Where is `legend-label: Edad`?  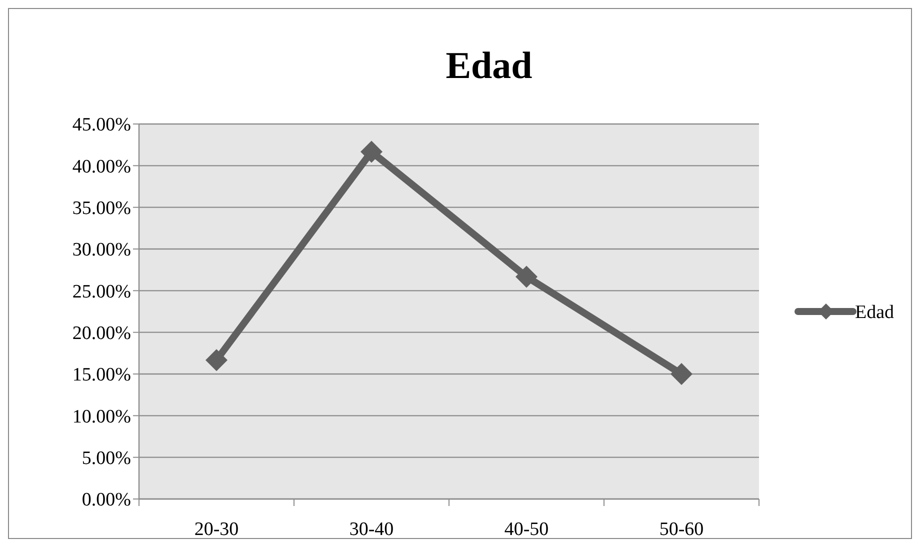
legend-label: Edad is located at coordinates (875, 313).